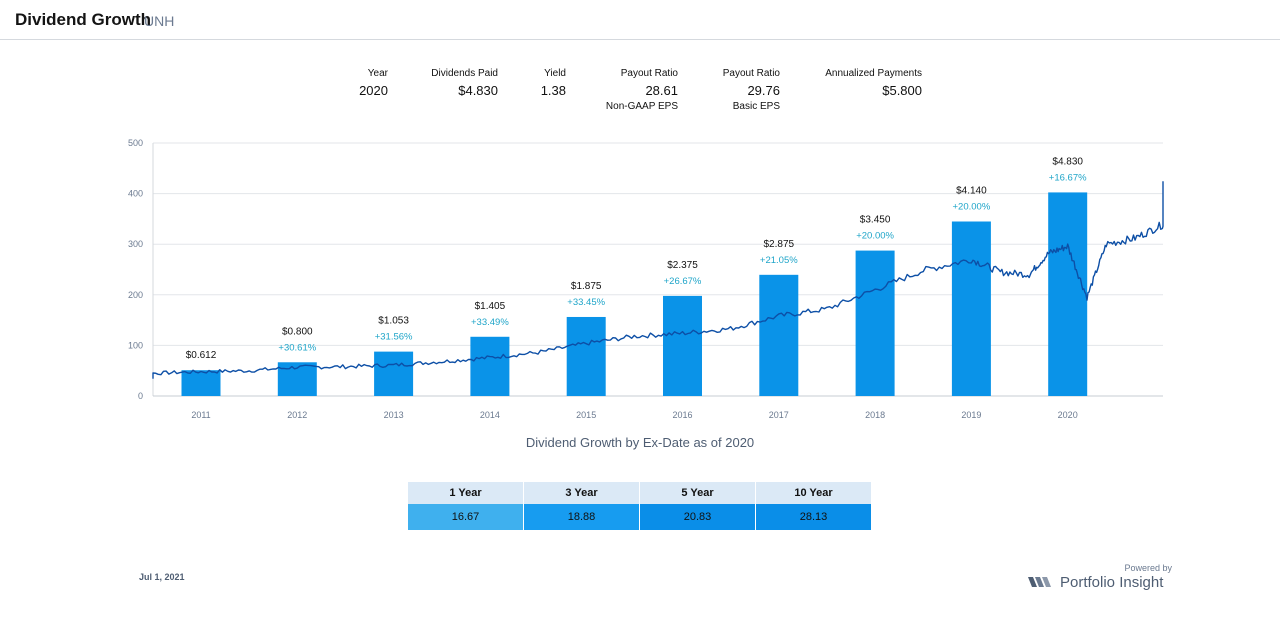 The width and height of the screenshot is (1280, 633). I want to click on growth-label-2015: +33.45%, so click(586, 302).